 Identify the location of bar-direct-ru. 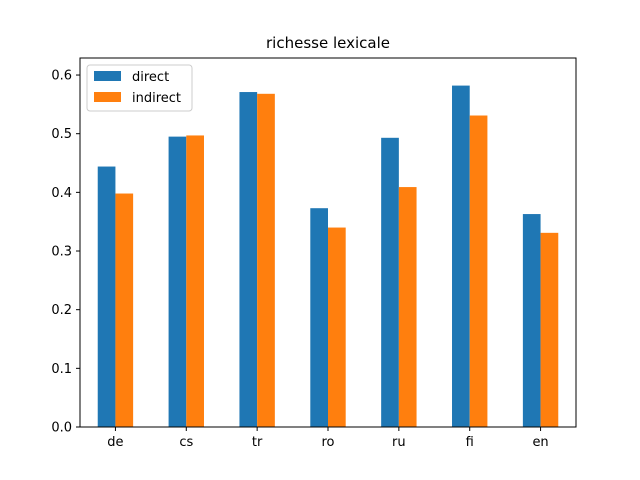
(390, 282).